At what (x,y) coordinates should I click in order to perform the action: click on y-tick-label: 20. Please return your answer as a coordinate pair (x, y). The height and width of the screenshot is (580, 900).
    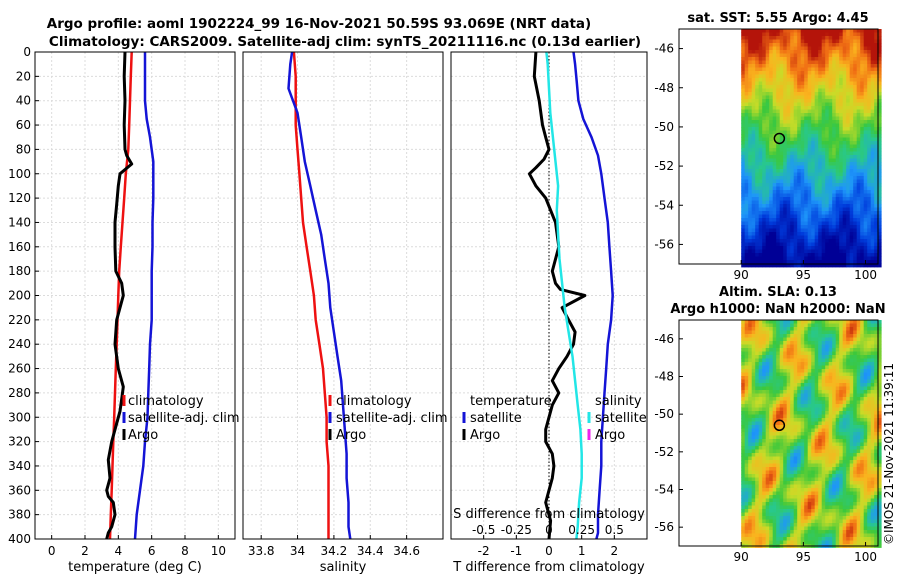
    Looking at the image, I should click on (23, 76).